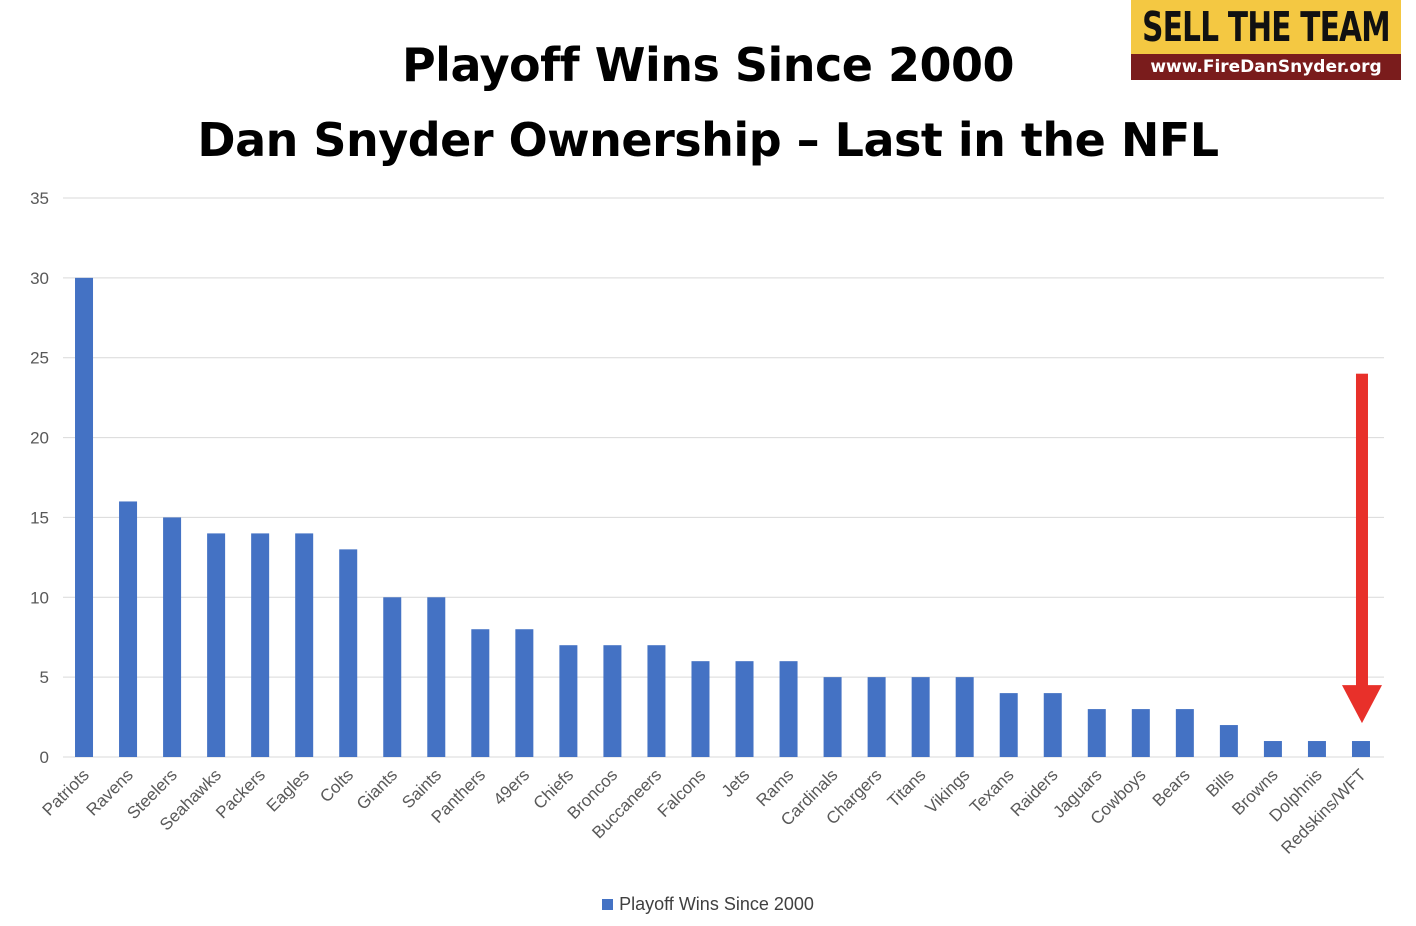 Image resolution: width=1416 pixels, height=926 pixels. I want to click on arrow-head, so click(1361, 704).